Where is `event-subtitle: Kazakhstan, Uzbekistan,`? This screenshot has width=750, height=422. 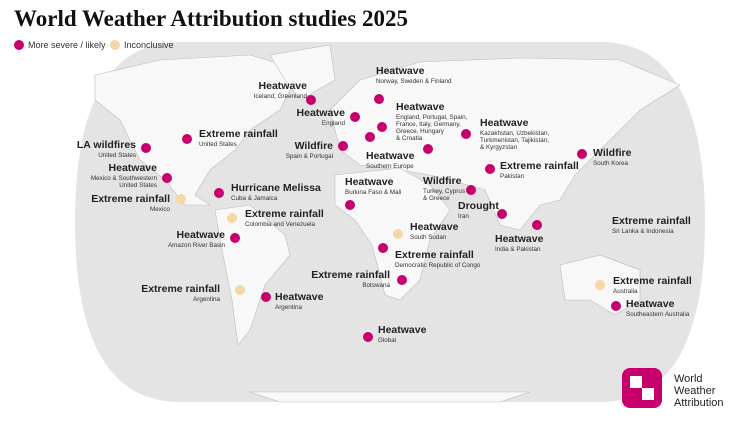
event-subtitle: Kazakhstan, Uzbekistan, is located at coordinates (515, 133).